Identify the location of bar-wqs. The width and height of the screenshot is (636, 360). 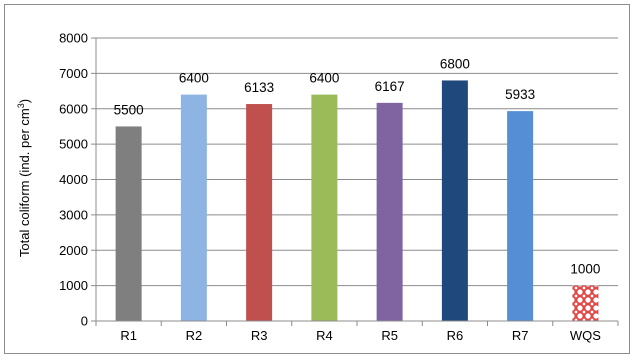
(585, 303).